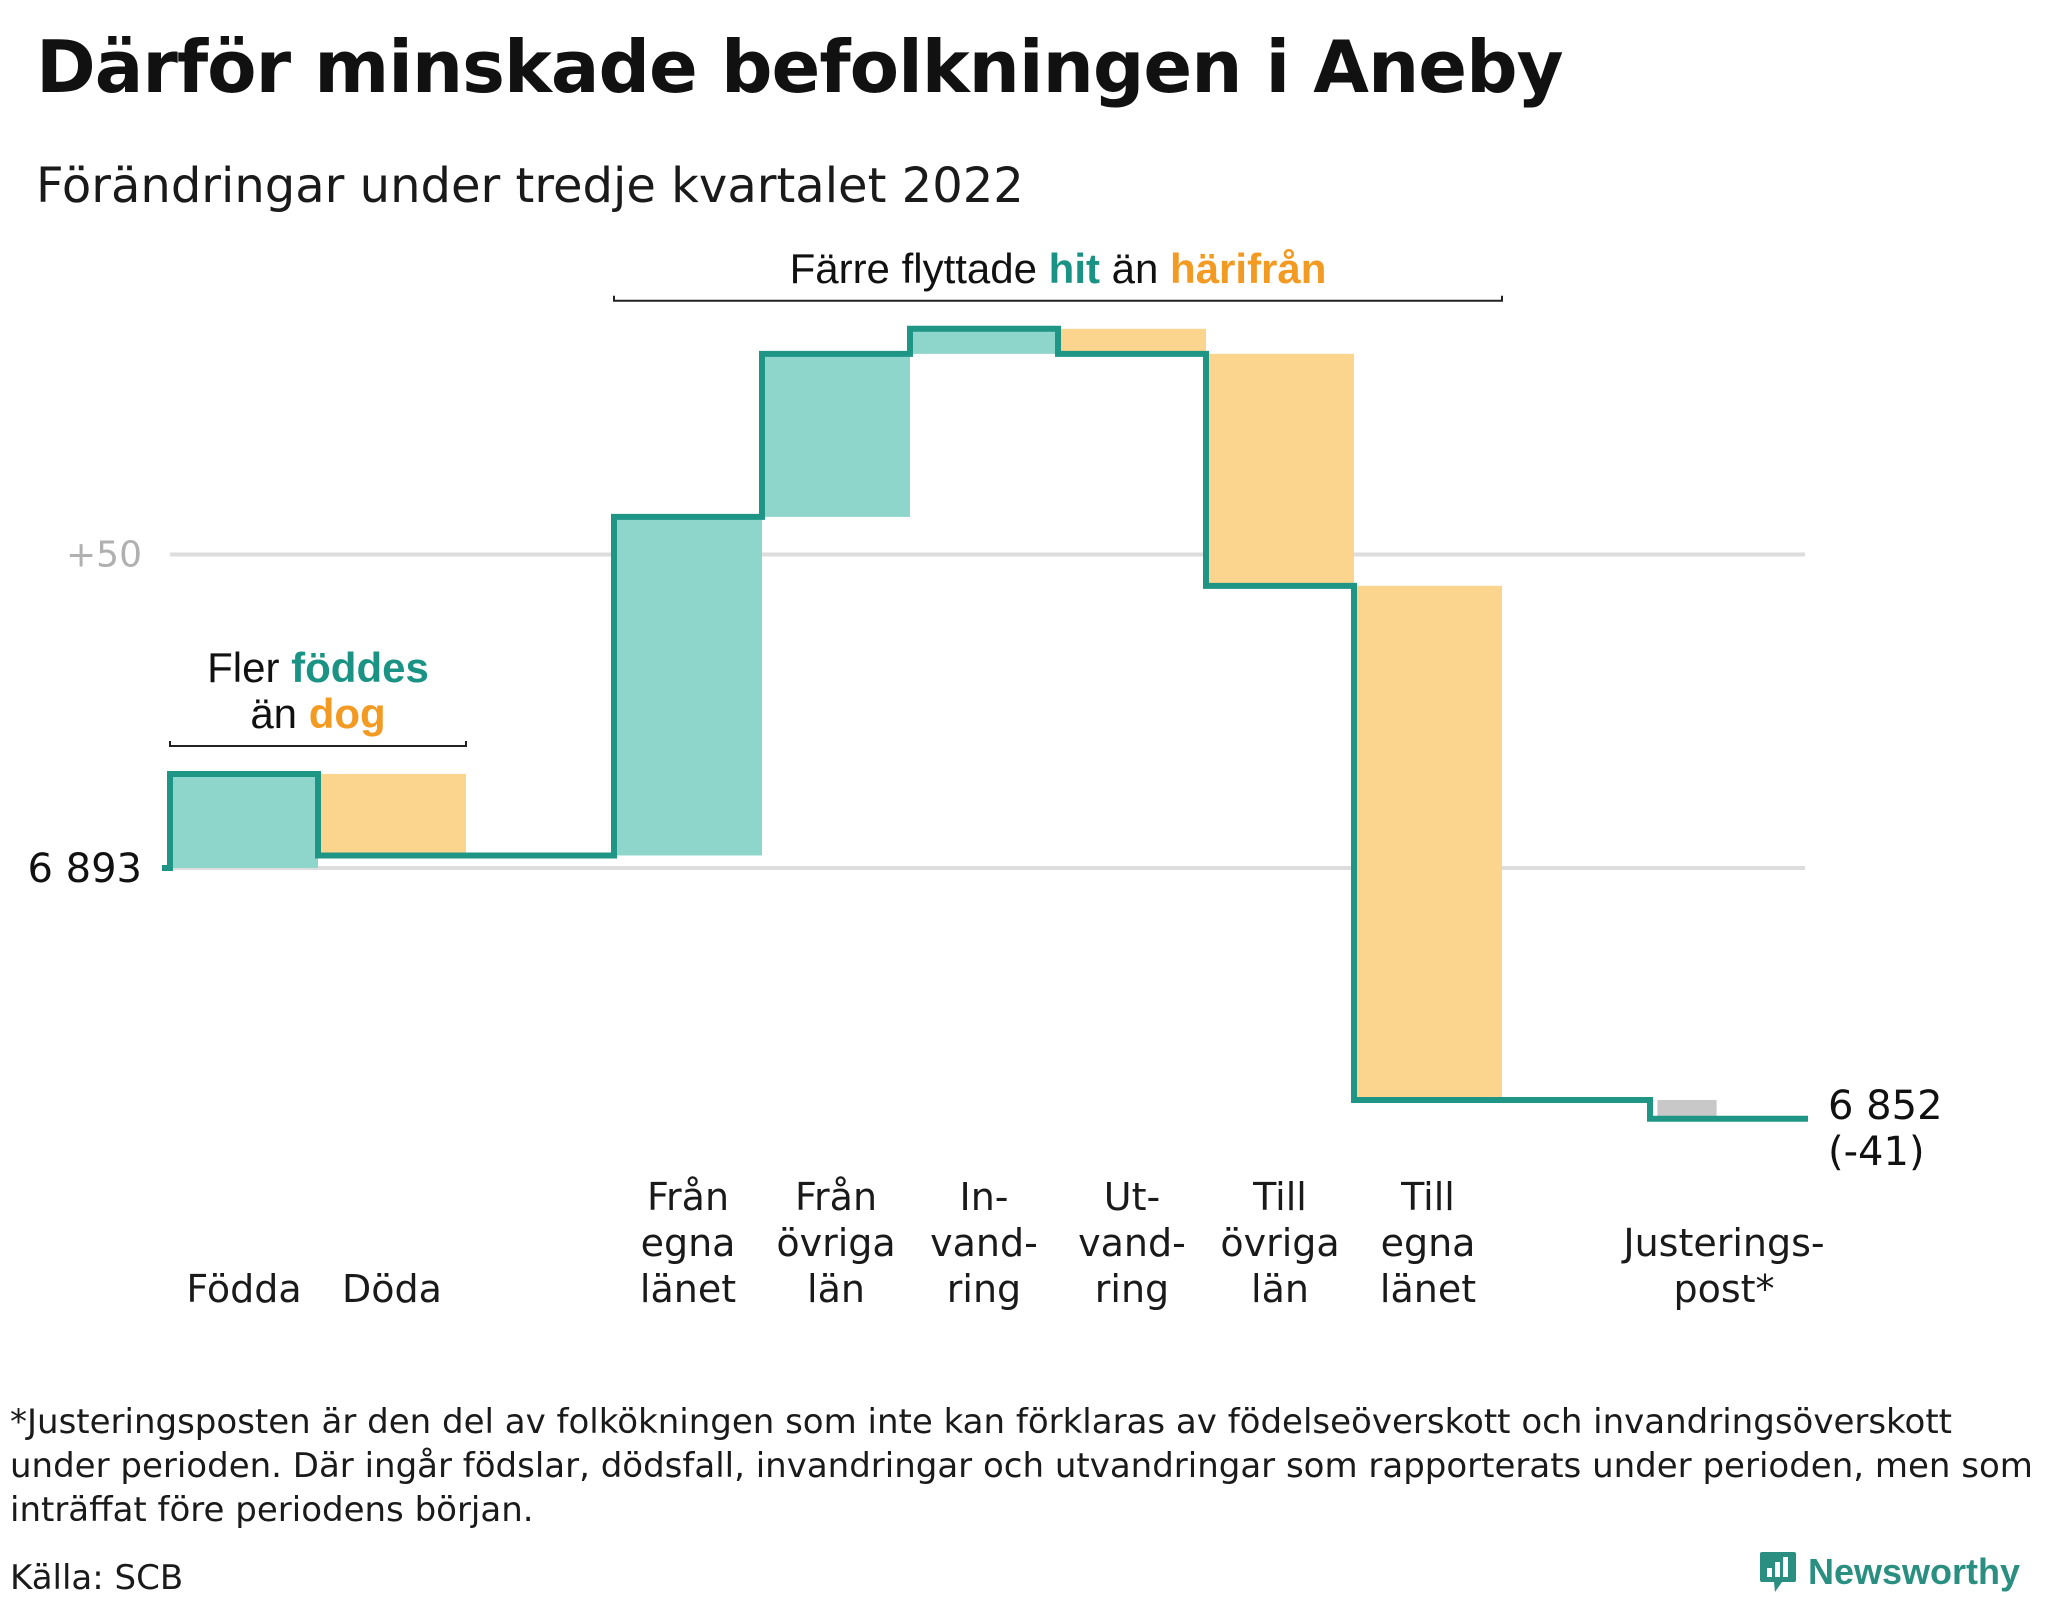 Image resolution: width=2048 pixels, height=1600 pixels. What do you see at coordinates (1428, 842) in the screenshot?
I see `bar-tillegnalänet` at bounding box center [1428, 842].